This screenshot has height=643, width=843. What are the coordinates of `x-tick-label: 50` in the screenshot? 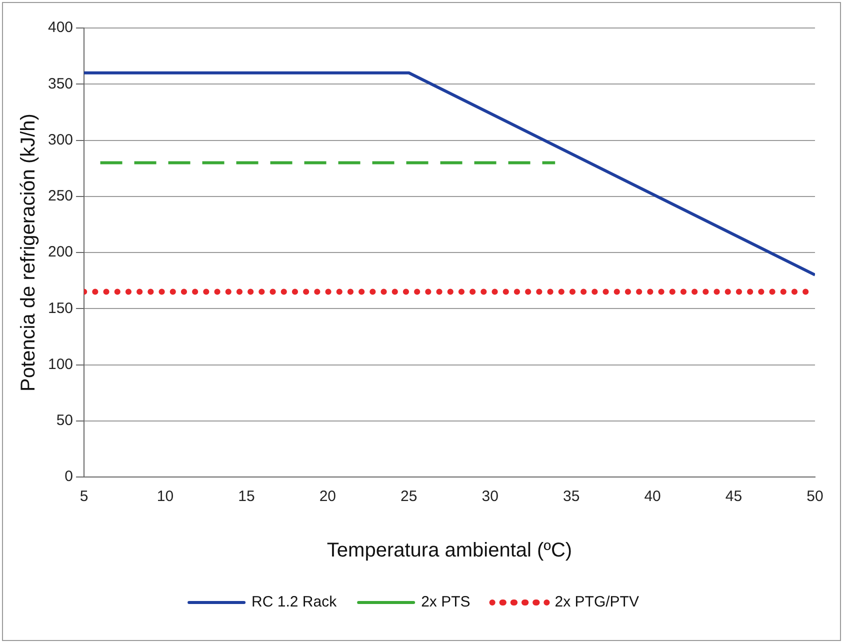 It's located at (815, 497).